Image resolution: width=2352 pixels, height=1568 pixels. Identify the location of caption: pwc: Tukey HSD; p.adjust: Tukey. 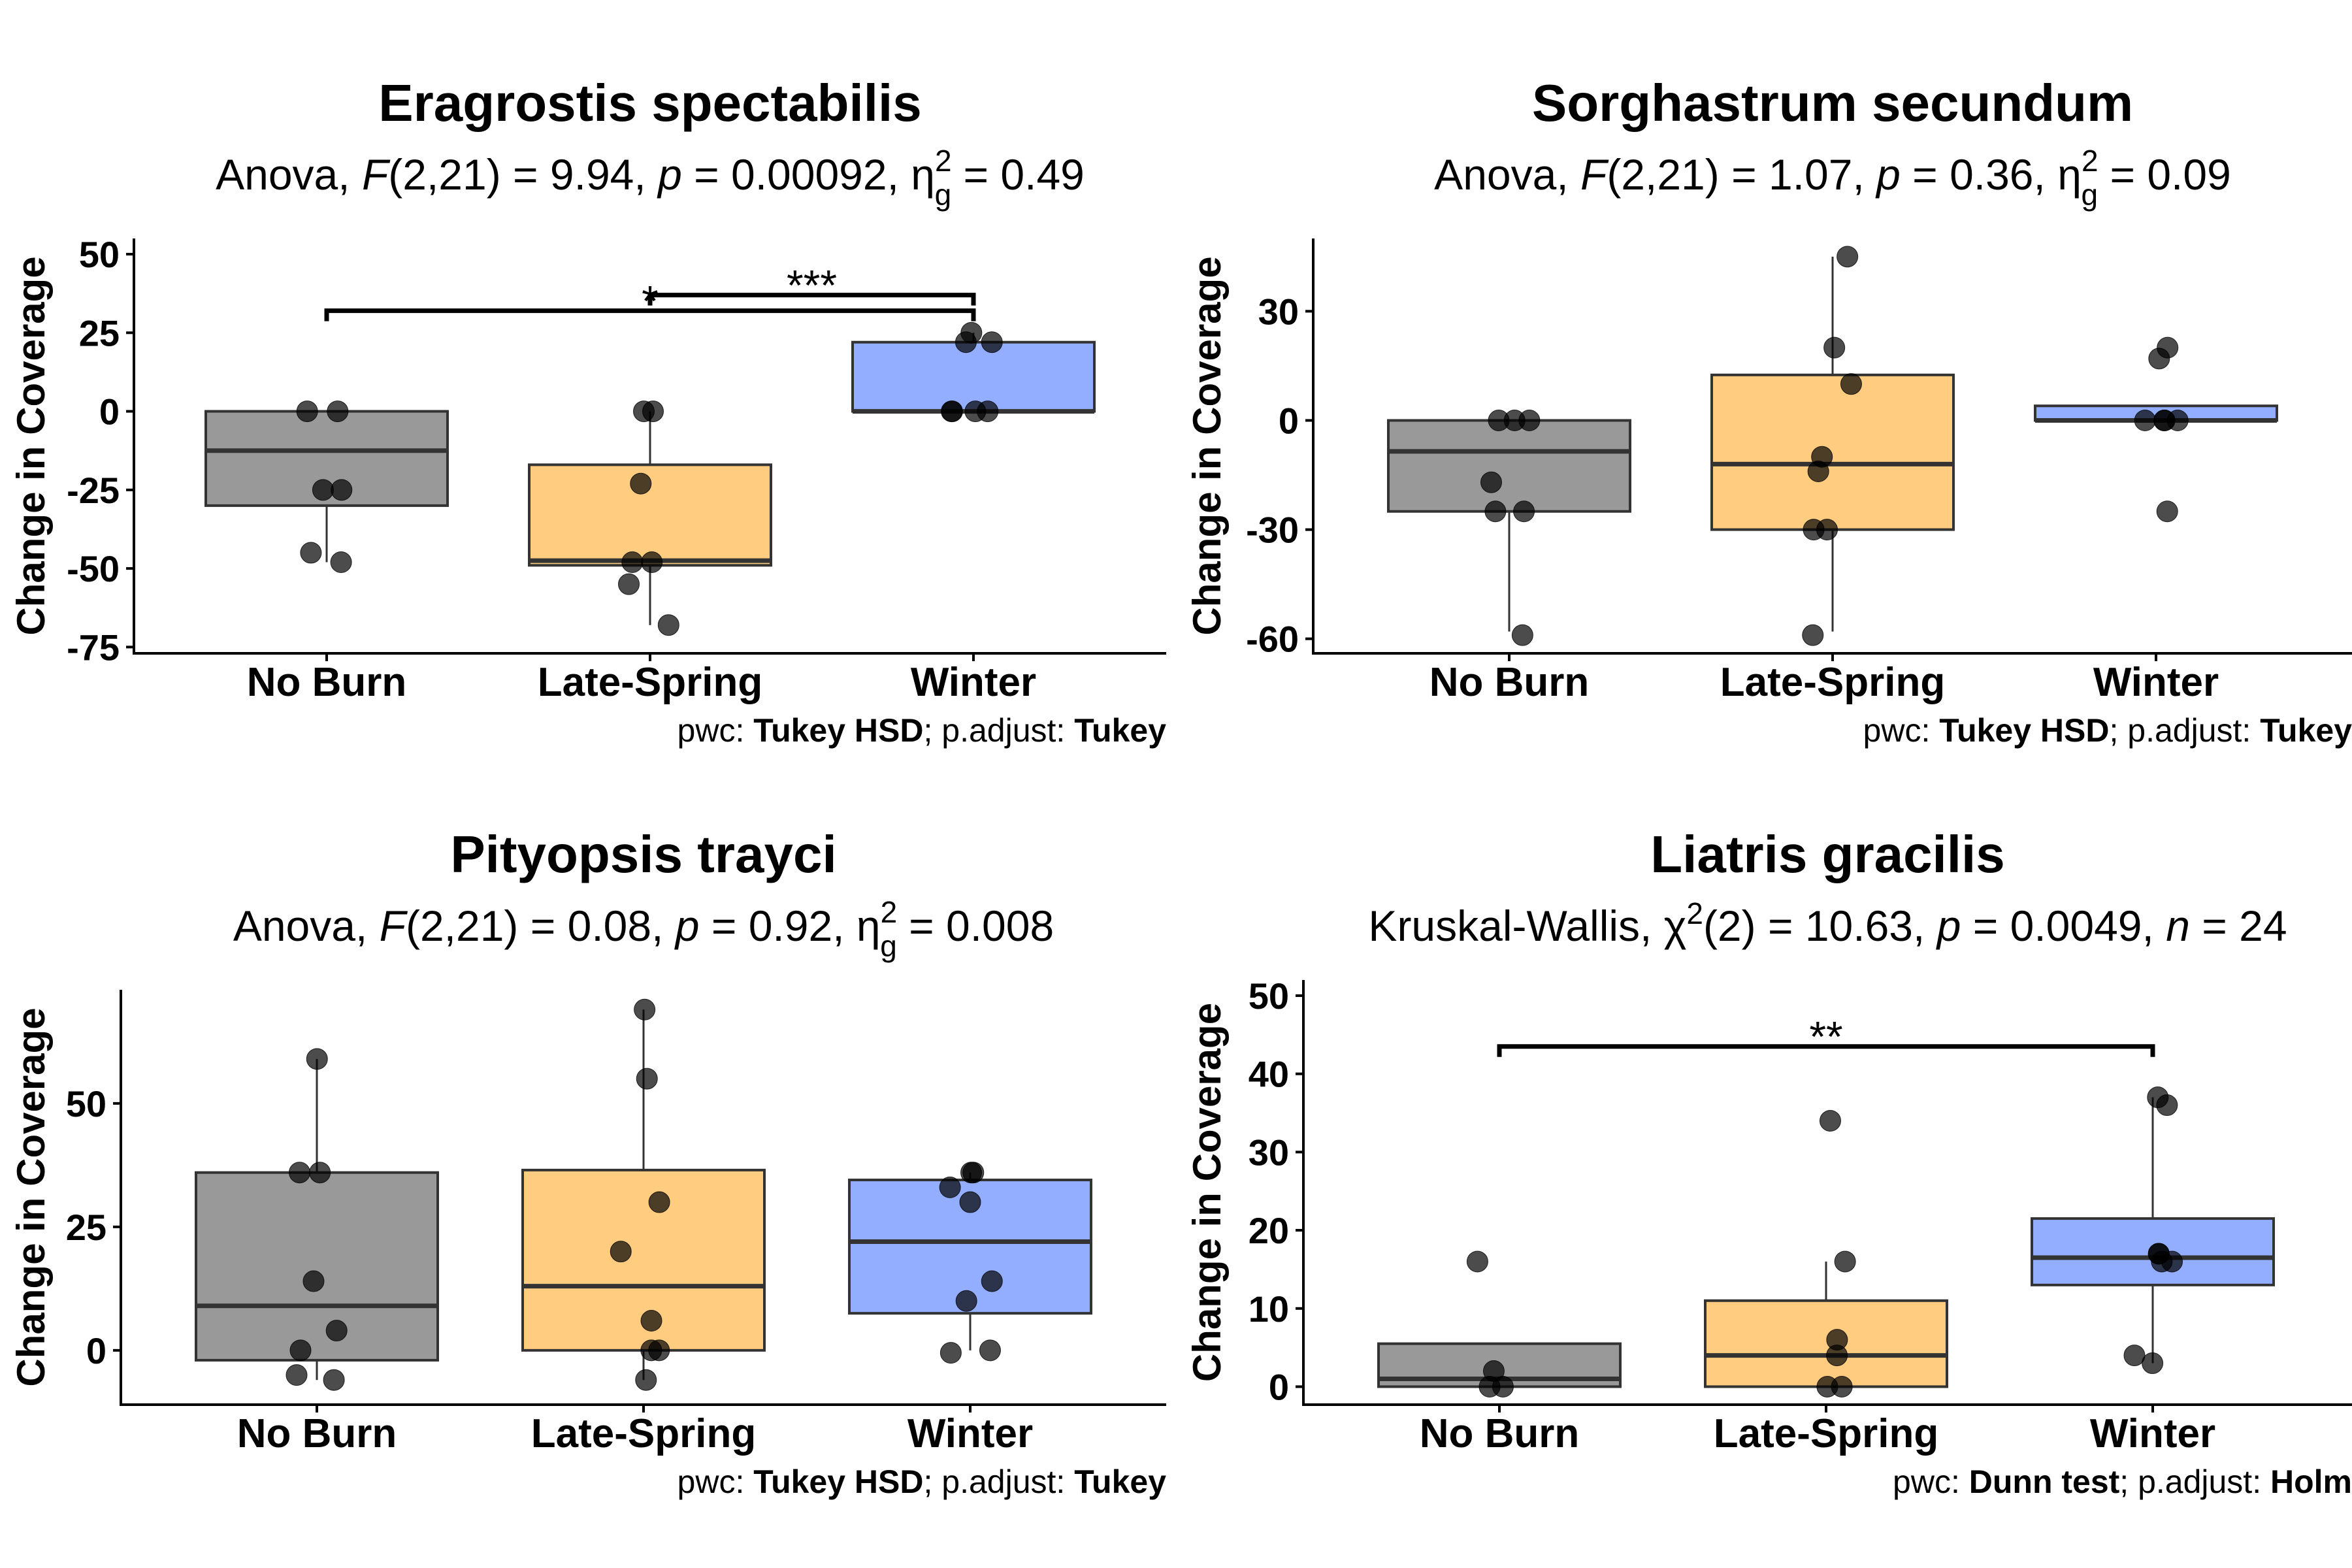
(922, 1481).